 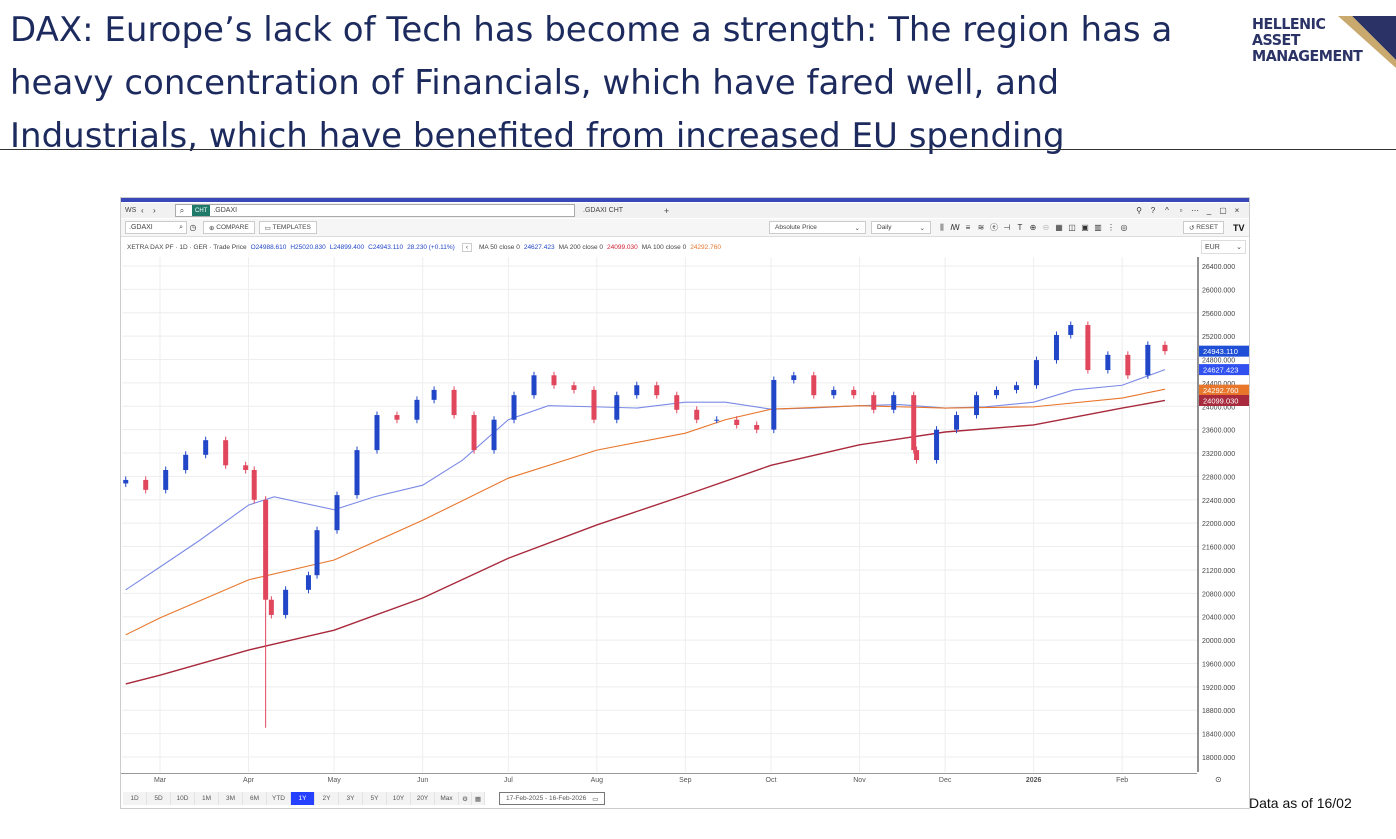 What do you see at coordinates (1203, 227) in the screenshot?
I see `reset-button: ↺ RESET` at bounding box center [1203, 227].